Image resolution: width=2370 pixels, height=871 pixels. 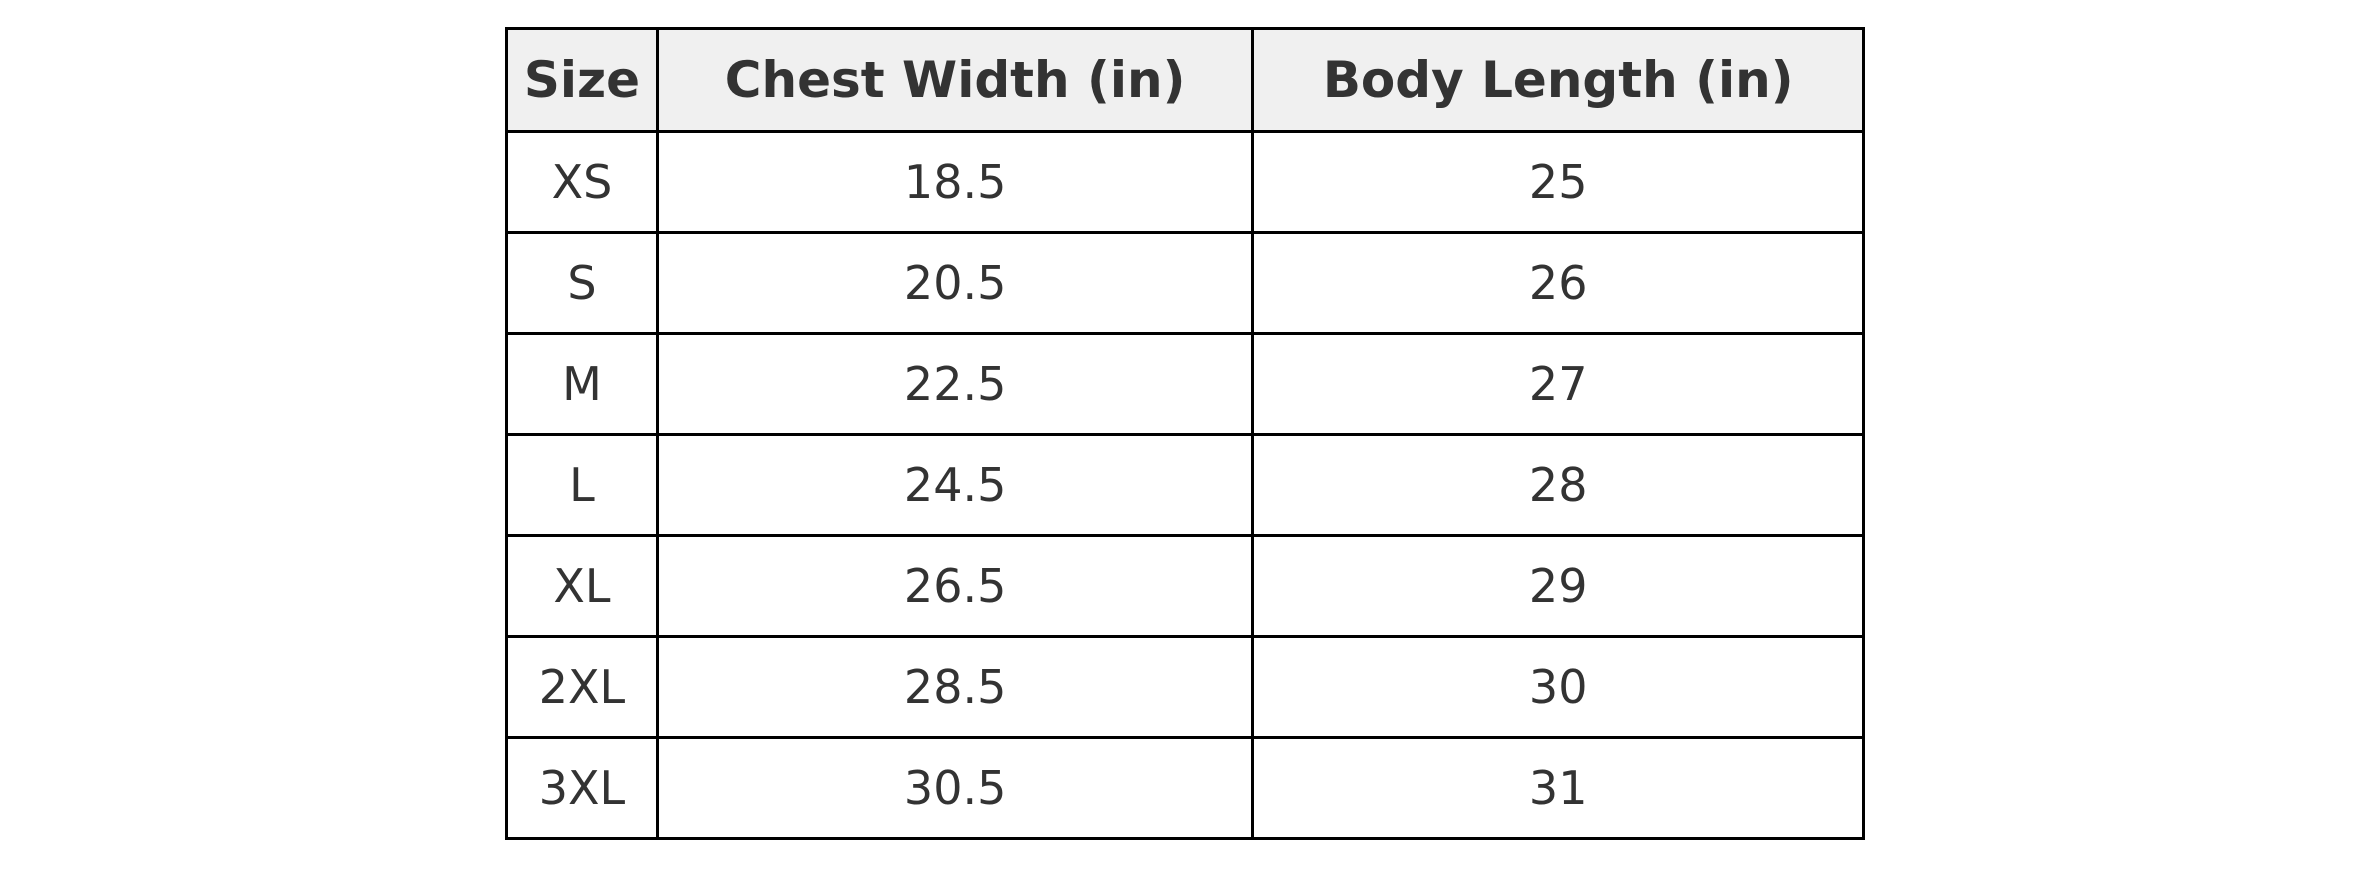 I want to click on table-row: L 24.5 28, so click(x=1185, y=485).